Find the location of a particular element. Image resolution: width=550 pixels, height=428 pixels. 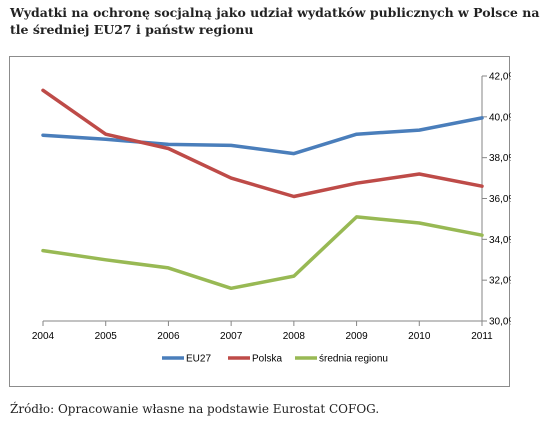

y-tick-label: 34,0% is located at coordinates (500, 240).